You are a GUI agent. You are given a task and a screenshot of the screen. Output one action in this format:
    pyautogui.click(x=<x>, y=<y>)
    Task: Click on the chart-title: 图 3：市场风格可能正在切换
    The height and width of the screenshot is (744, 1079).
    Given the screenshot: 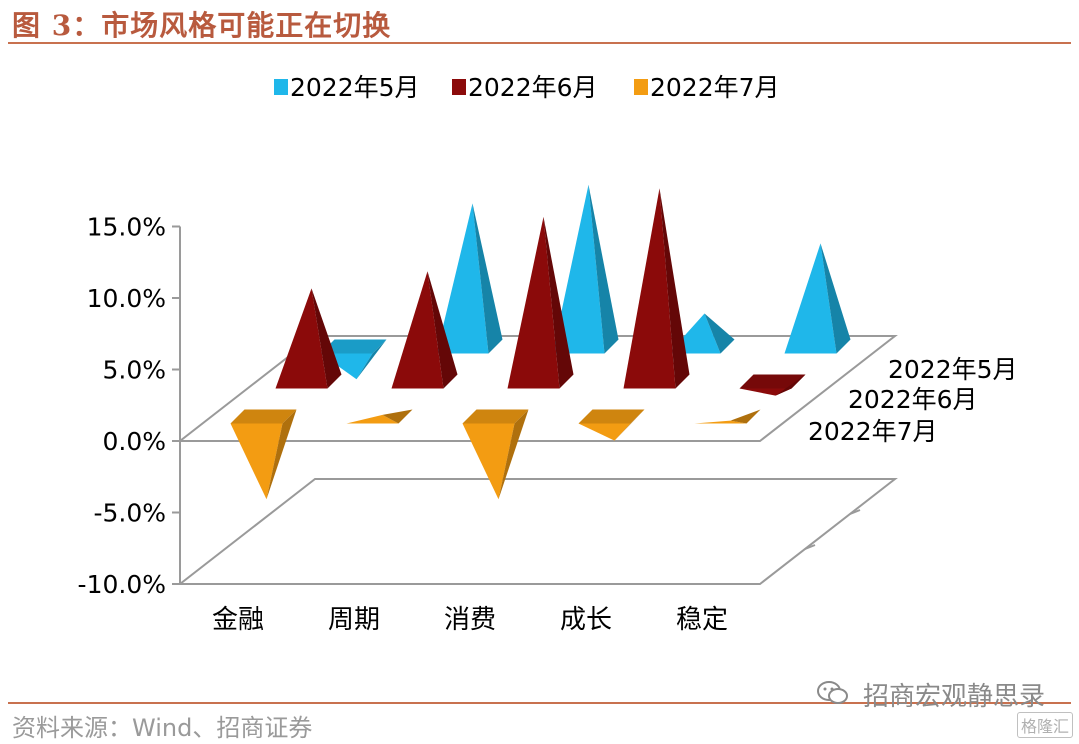 What is the action you would take?
    pyautogui.click(x=202, y=25)
    